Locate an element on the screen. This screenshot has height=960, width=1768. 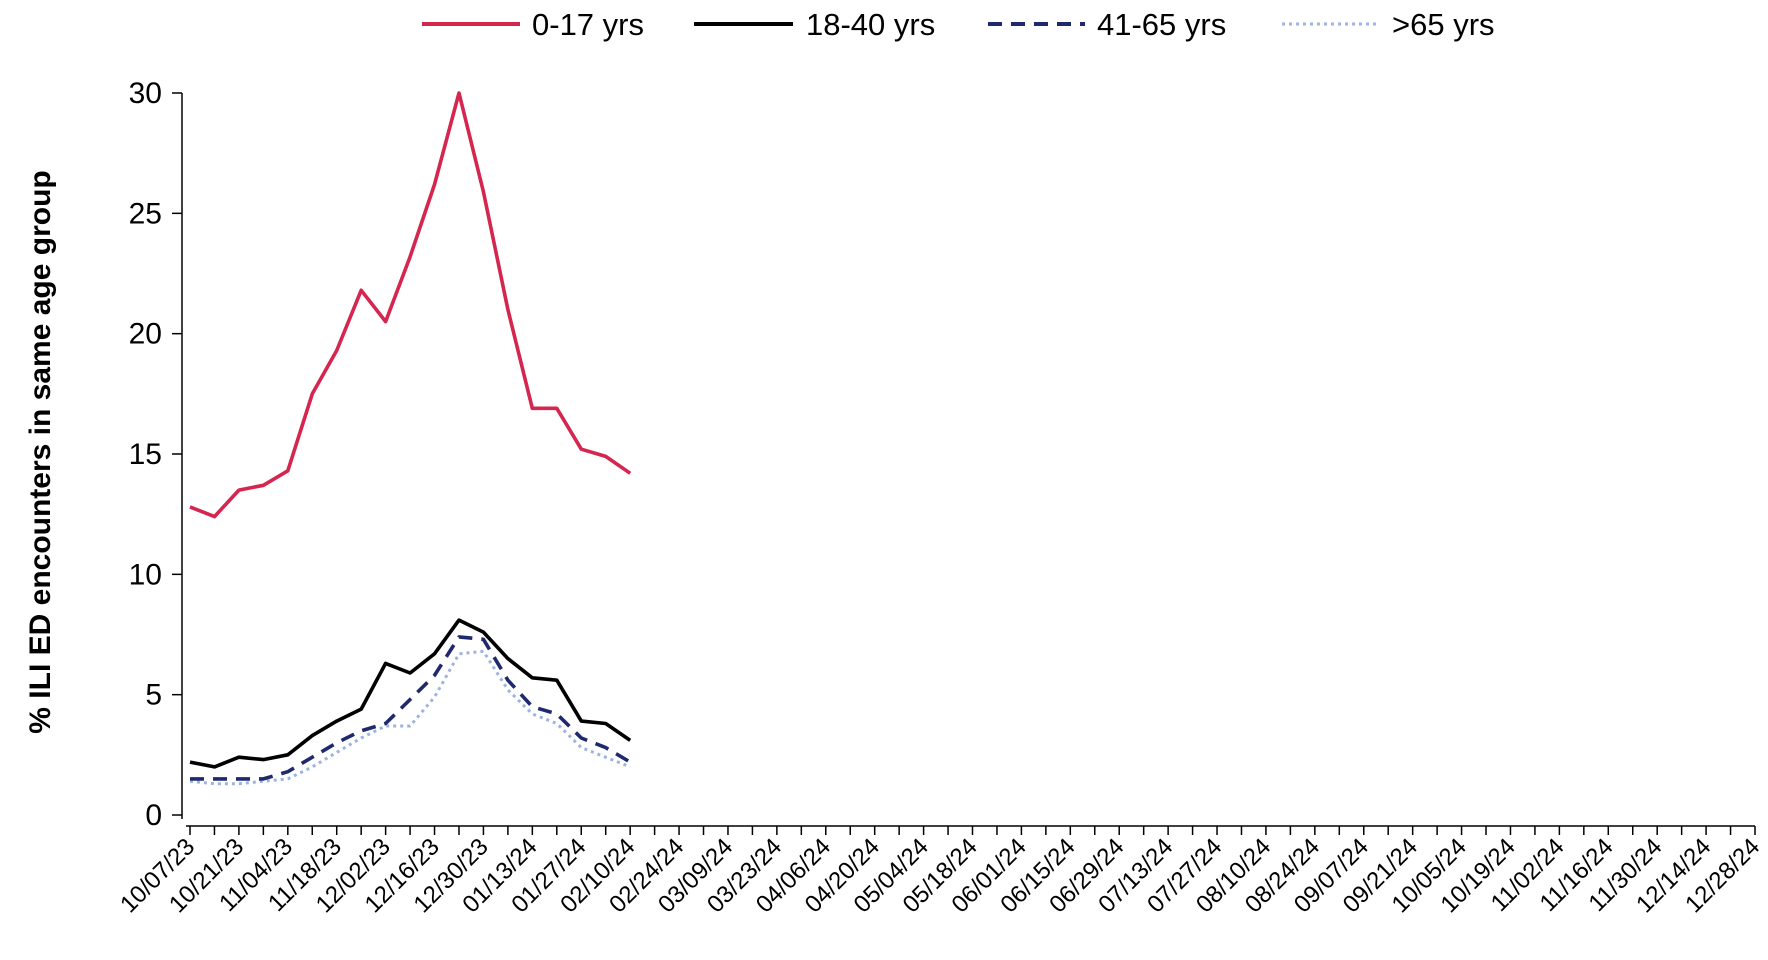
legend-item: >65 yrs is located at coordinates (1388, 24).